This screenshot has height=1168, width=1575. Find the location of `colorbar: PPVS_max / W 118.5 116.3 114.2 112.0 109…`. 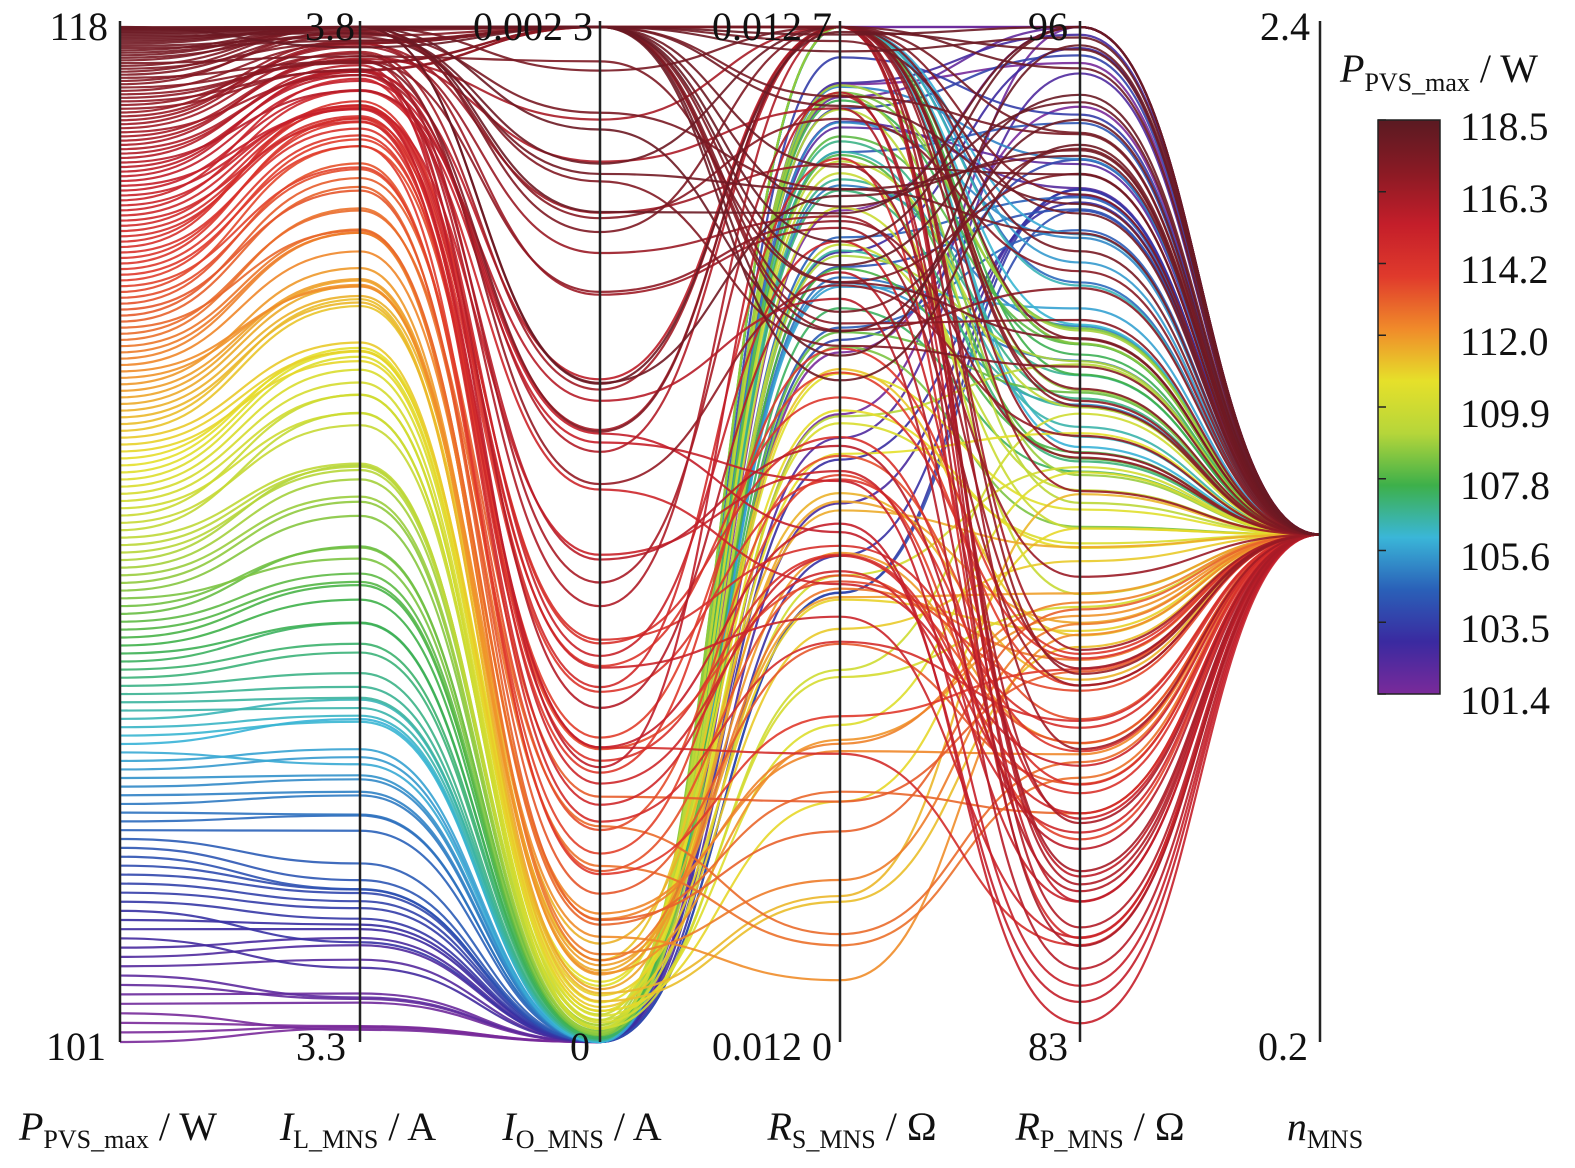

colorbar: PPVS_max / W 118.5 116.3 114.2 112.0 109… is located at coordinates (1444, 384).